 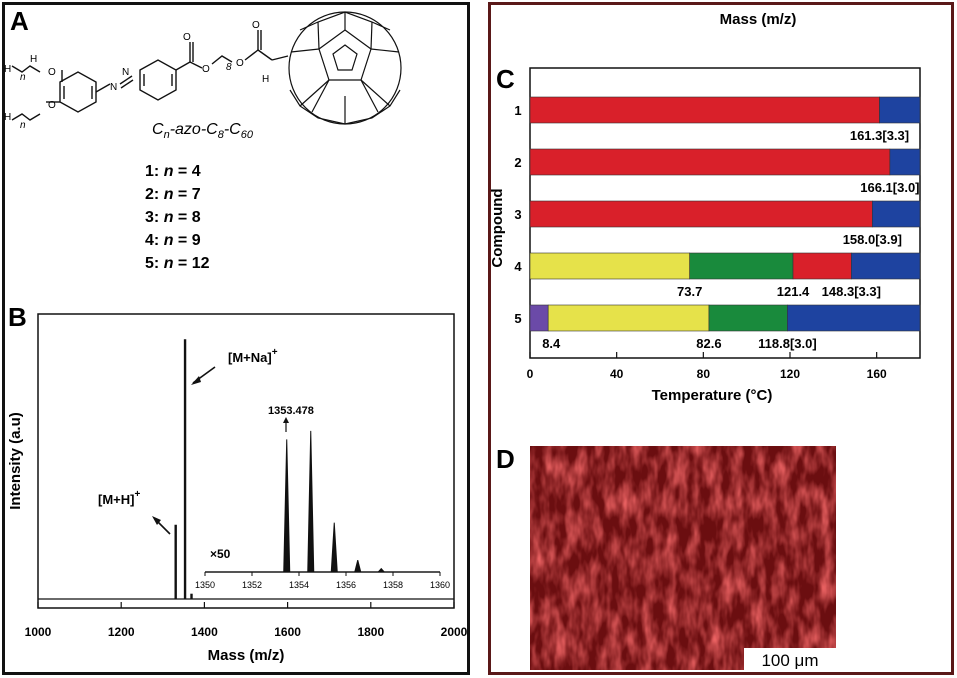 What do you see at coordinates (758, 19) in the screenshot?
I see `panel-c-top-text: Mass (m/z)` at bounding box center [758, 19].